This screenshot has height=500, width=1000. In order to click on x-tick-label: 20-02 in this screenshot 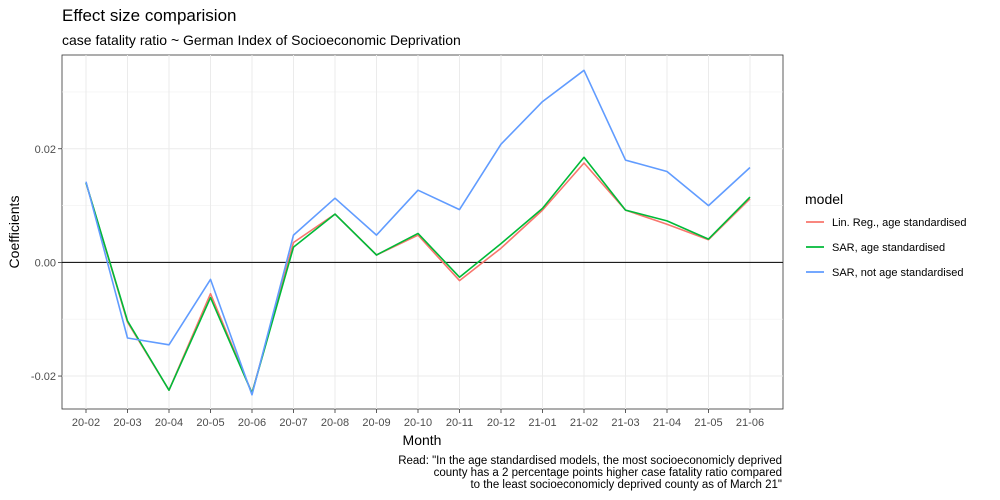, I will do `click(86, 423)`.